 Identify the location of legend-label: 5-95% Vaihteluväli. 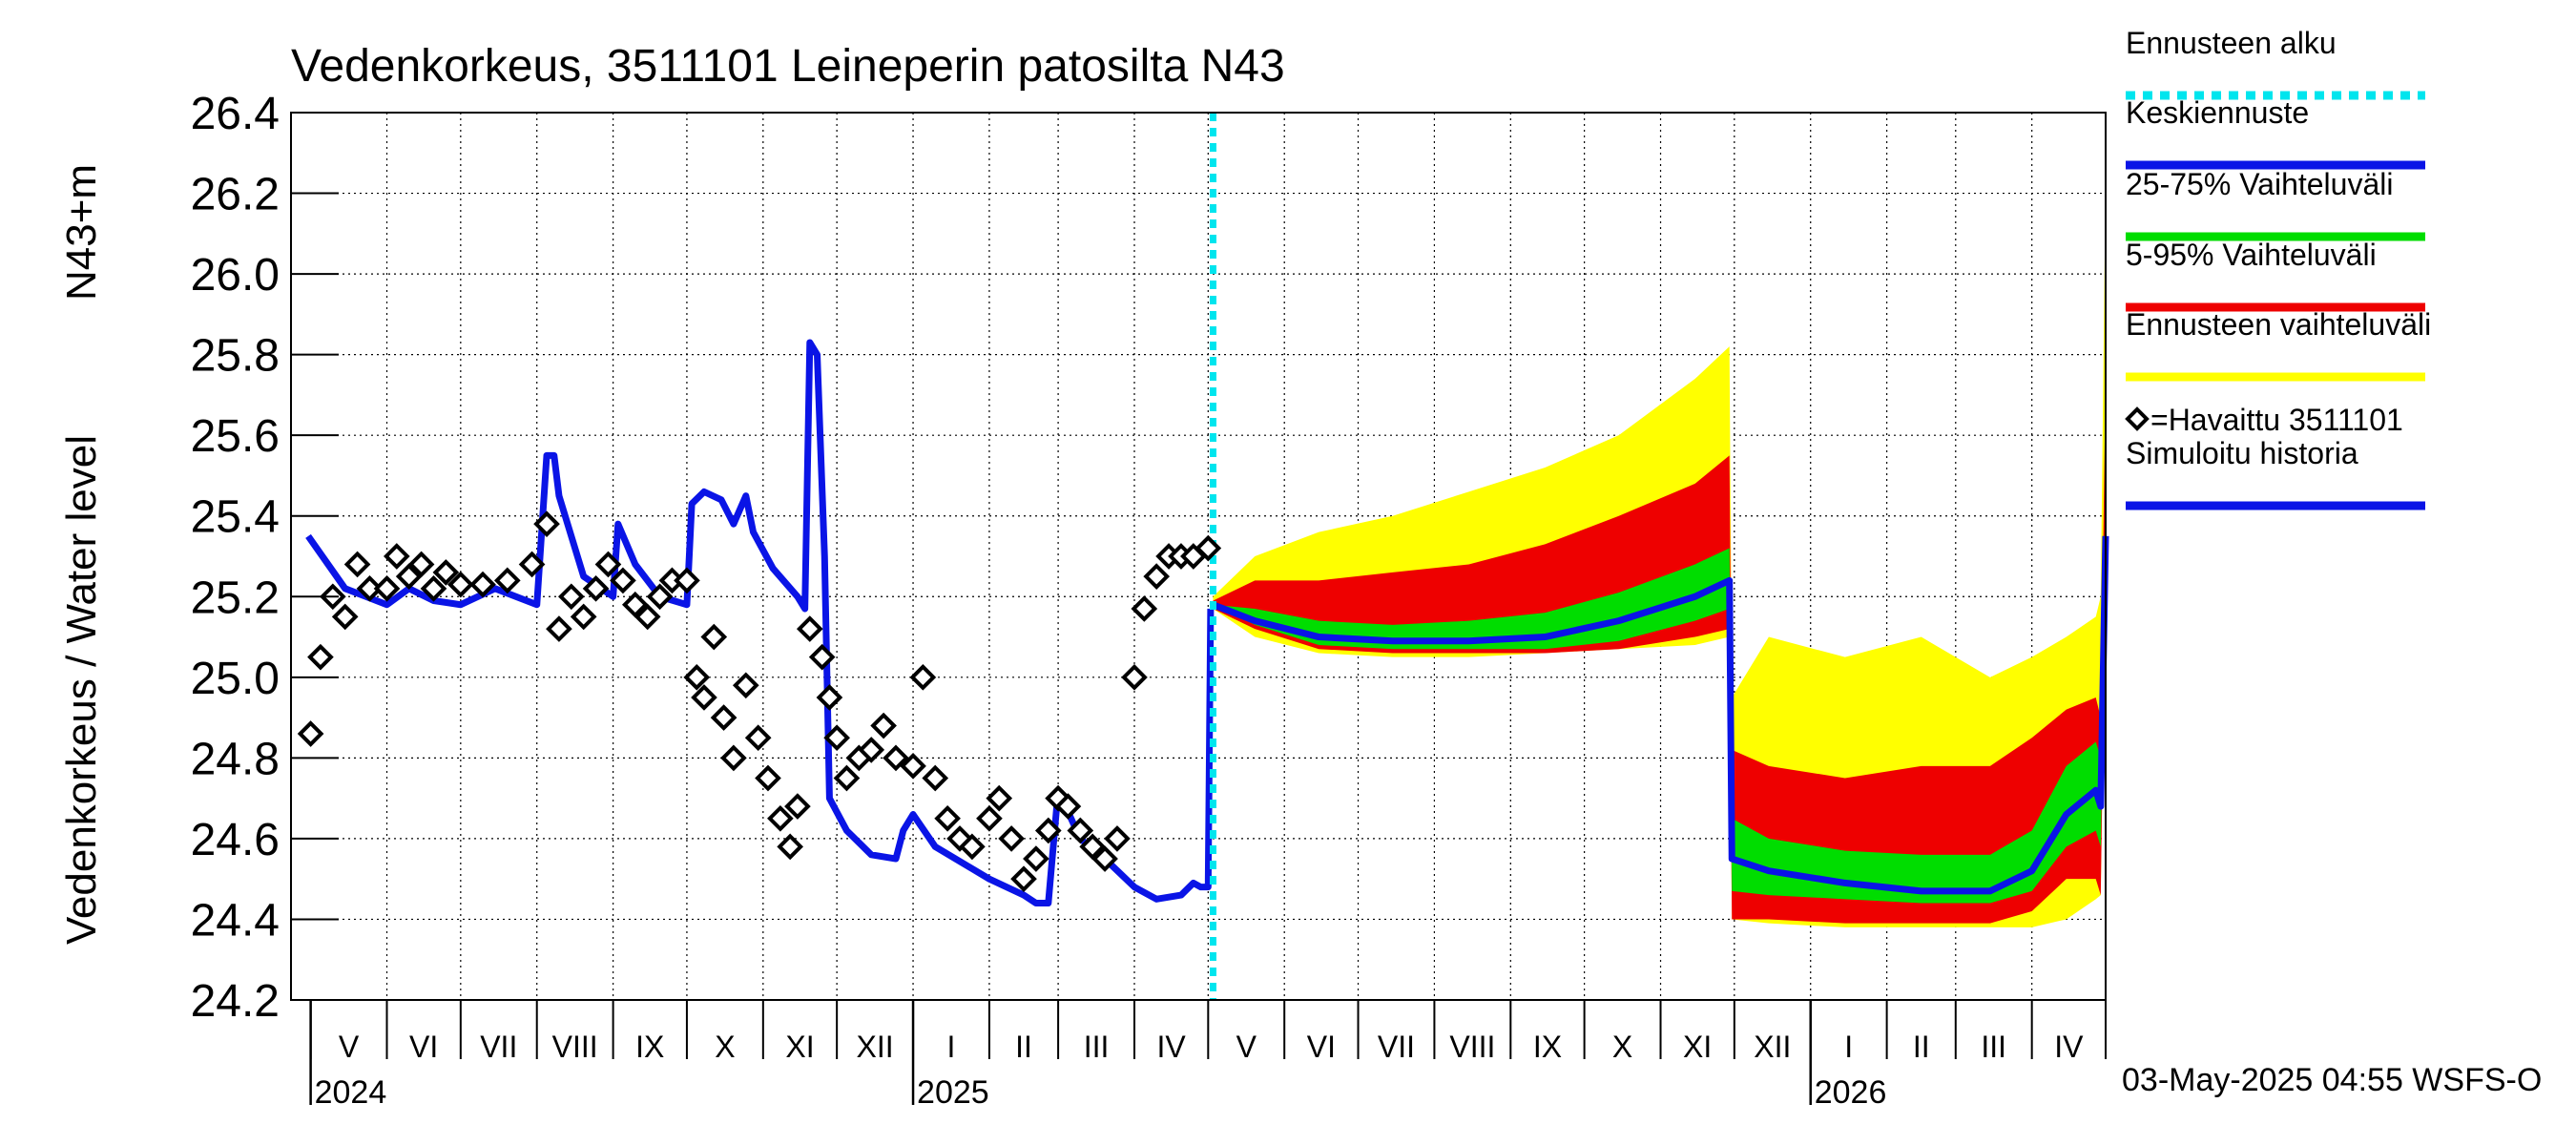
(2251, 255).